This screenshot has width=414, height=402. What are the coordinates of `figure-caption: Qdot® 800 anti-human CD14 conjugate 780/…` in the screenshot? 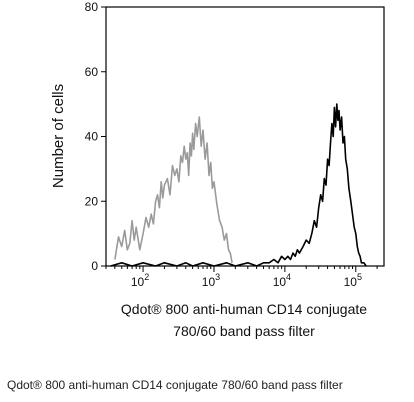 It's located at (175, 385).